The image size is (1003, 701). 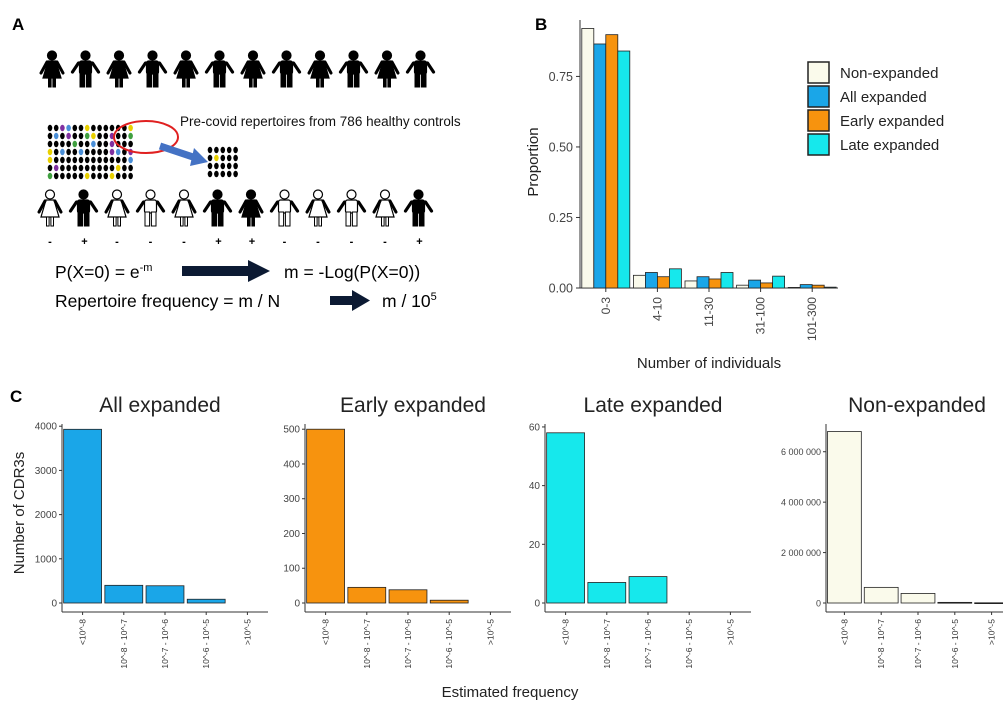 What do you see at coordinates (291, 464) in the screenshot?
I see `y-tick-label: 400` at bounding box center [291, 464].